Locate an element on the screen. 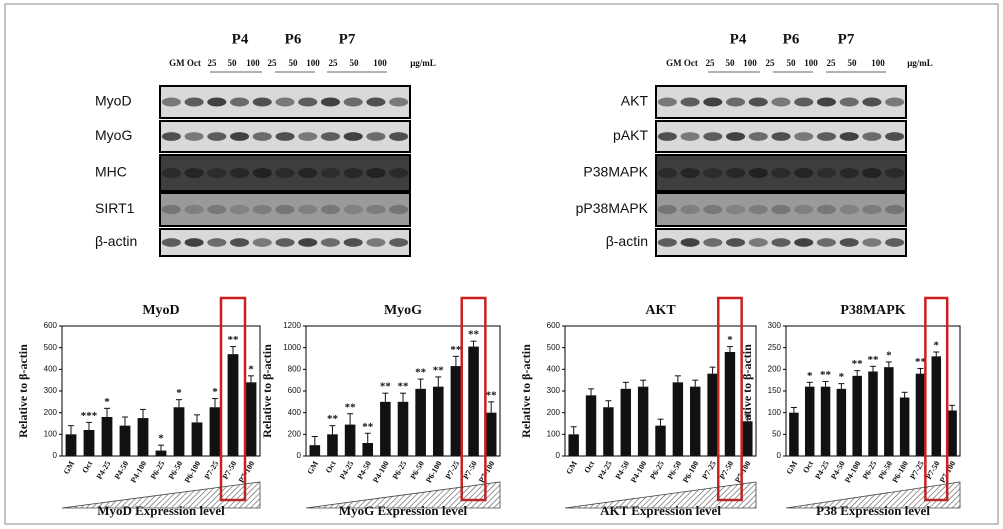 This screenshot has width=1003, height=529. y-tick-label: 400 is located at coordinates (554, 368).